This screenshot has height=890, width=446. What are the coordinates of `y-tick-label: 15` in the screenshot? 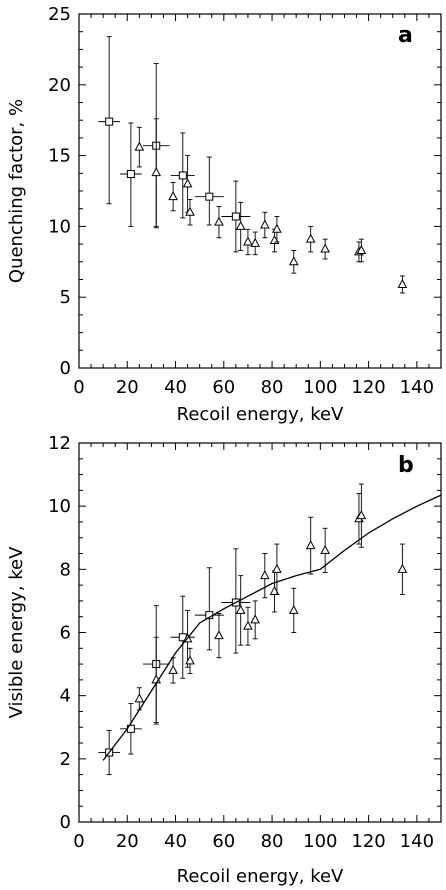 It's located at (59, 156).